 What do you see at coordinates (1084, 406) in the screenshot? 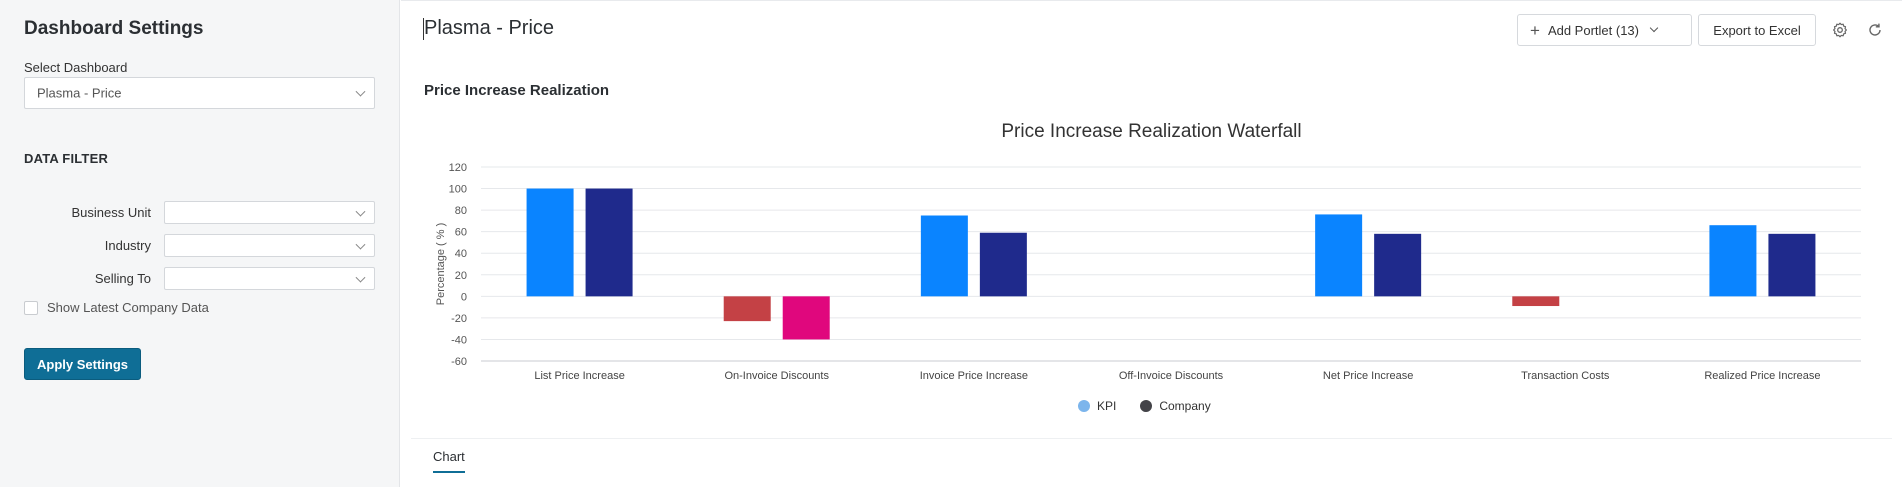
I see `legend-dot-kpi` at bounding box center [1084, 406].